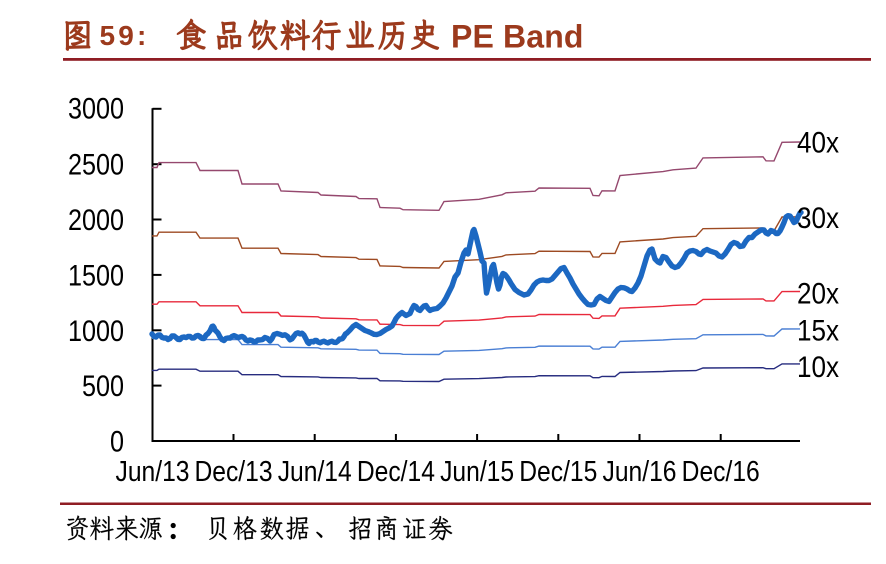 This screenshot has height=564, width=886. Describe the element at coordinates (96, 275) in the screenshot. I see `svg-text: 1500` at that location.